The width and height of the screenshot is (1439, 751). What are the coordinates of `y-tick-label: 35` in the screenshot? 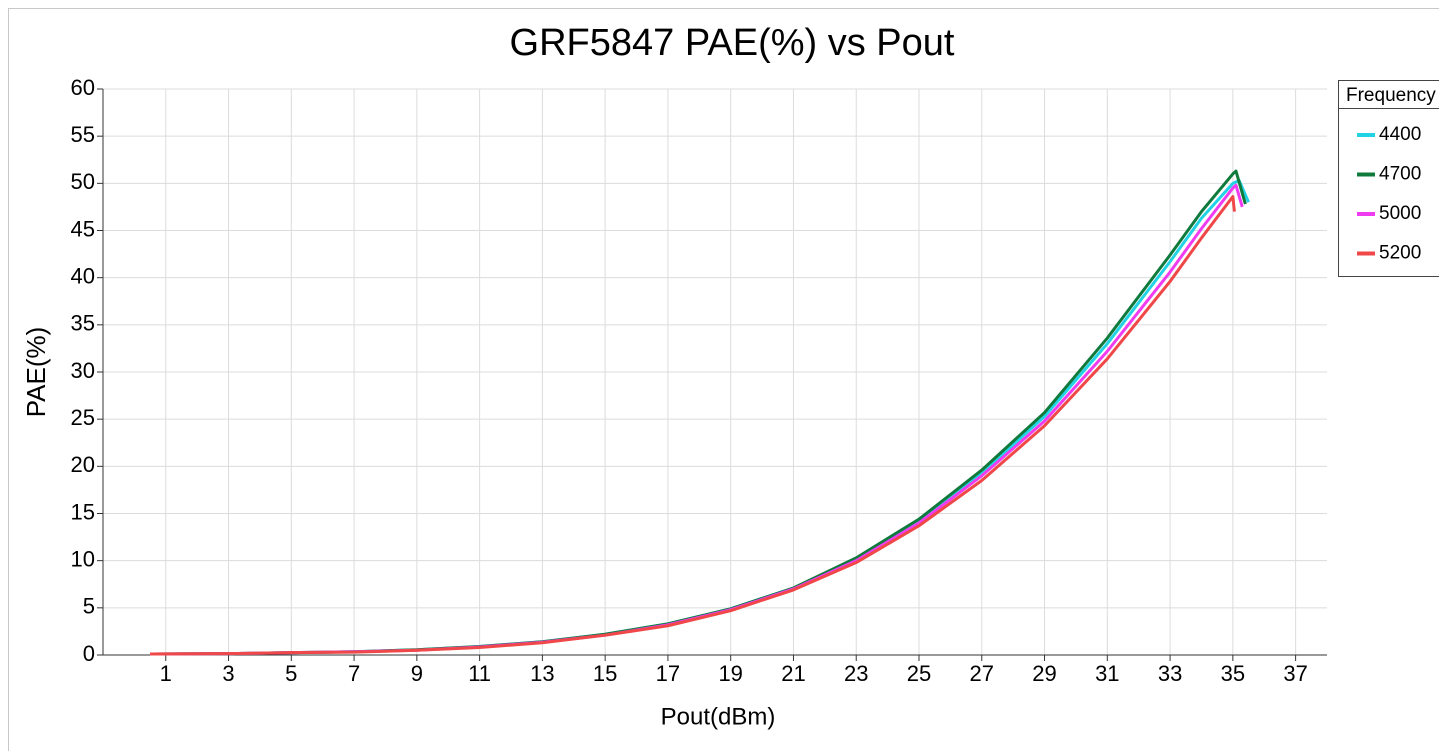 It's located at (83, 323).